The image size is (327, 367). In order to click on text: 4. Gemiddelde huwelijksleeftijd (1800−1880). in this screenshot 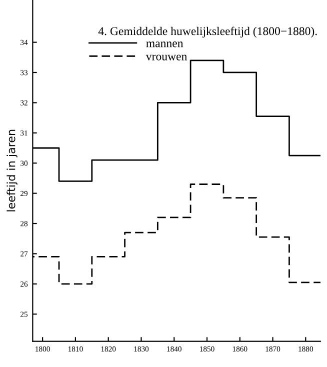, I will do `click(207, 32)`.